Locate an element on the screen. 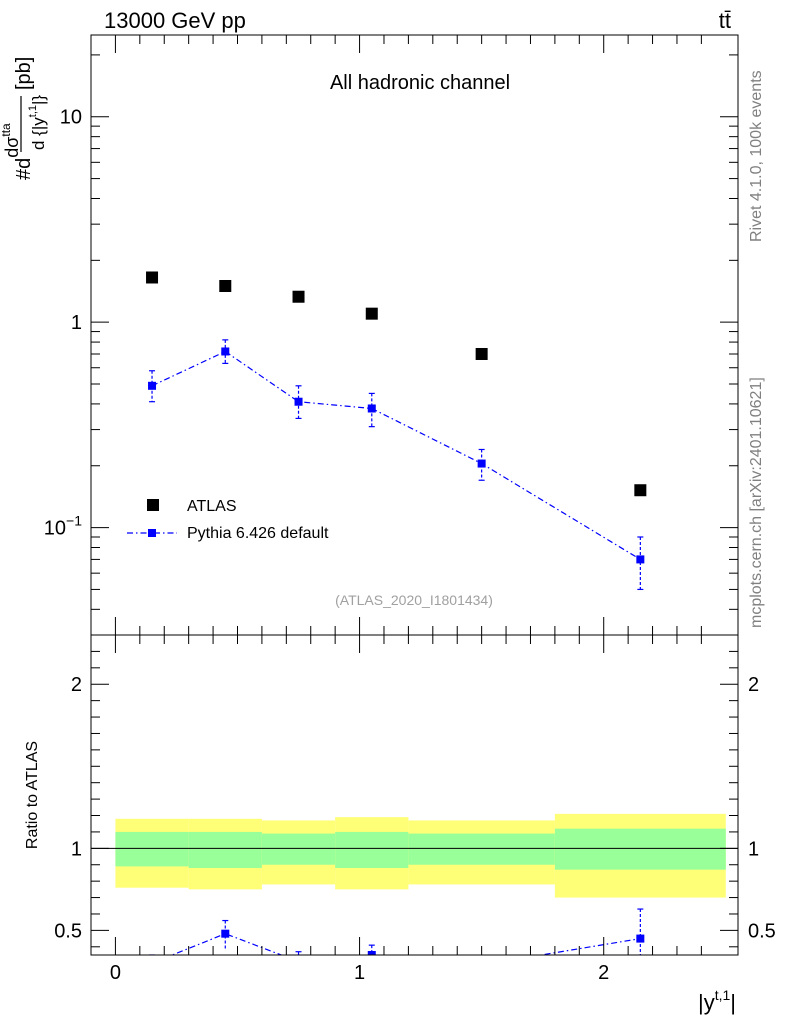 The width and height of the screenshot is (786, 1024). legend-atlas-marker is located at coordinates (153, 505).